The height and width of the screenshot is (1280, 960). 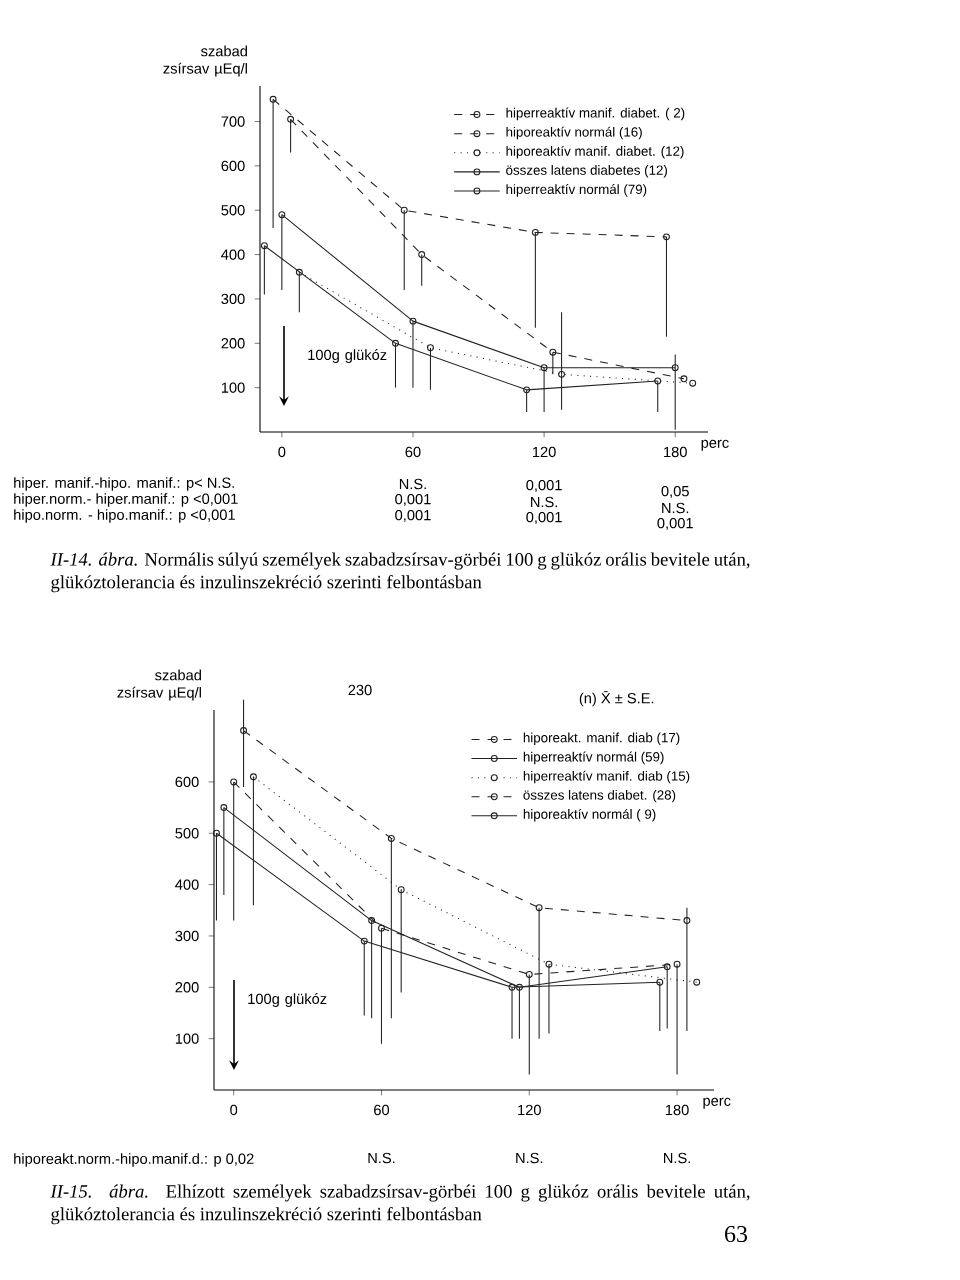 What do you see at coordinates (400, 1204) in the screenshot?
I see `text: II-15. ábra. Elhízott személyek szabadzsírsav-görbéi 100 g glükóz orális bevitele után, glükóztolerancia és inzulinszekréció szerinti felbontásban` at bounding box center [400, 1204].